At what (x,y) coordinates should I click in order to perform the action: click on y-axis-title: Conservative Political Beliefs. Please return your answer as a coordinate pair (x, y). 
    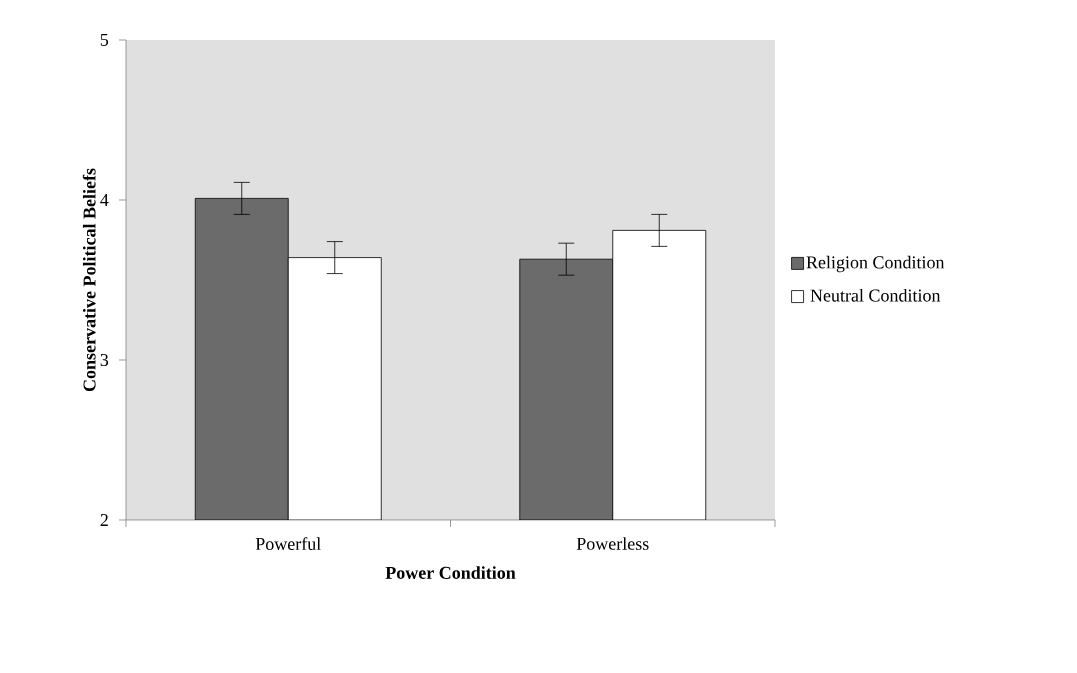
    Looking at the image, I should click on (89, 280).